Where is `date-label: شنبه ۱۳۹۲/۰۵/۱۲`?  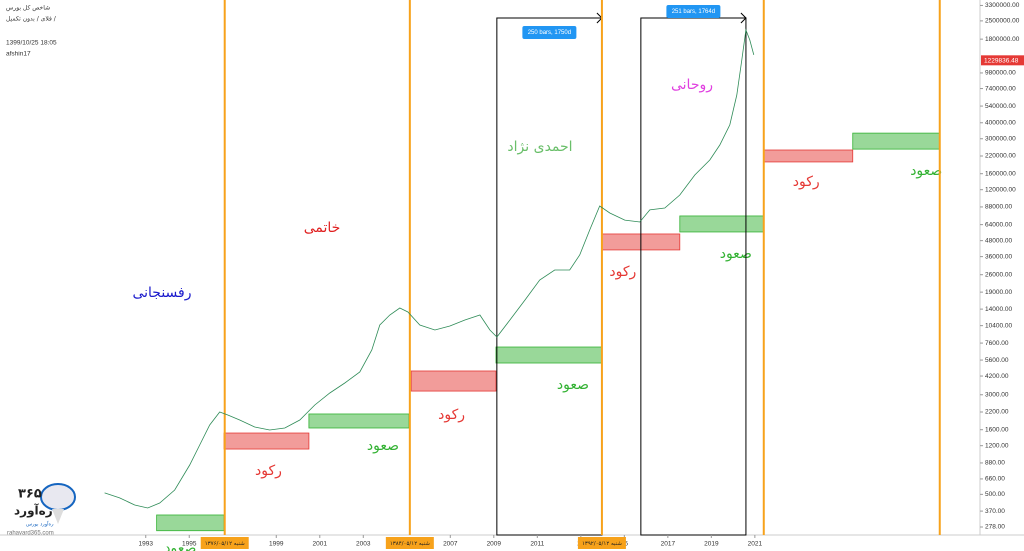
date-label: شنبه ۱۳۹۲/۰۵/۱۲ is located at coordinates (602, 544).